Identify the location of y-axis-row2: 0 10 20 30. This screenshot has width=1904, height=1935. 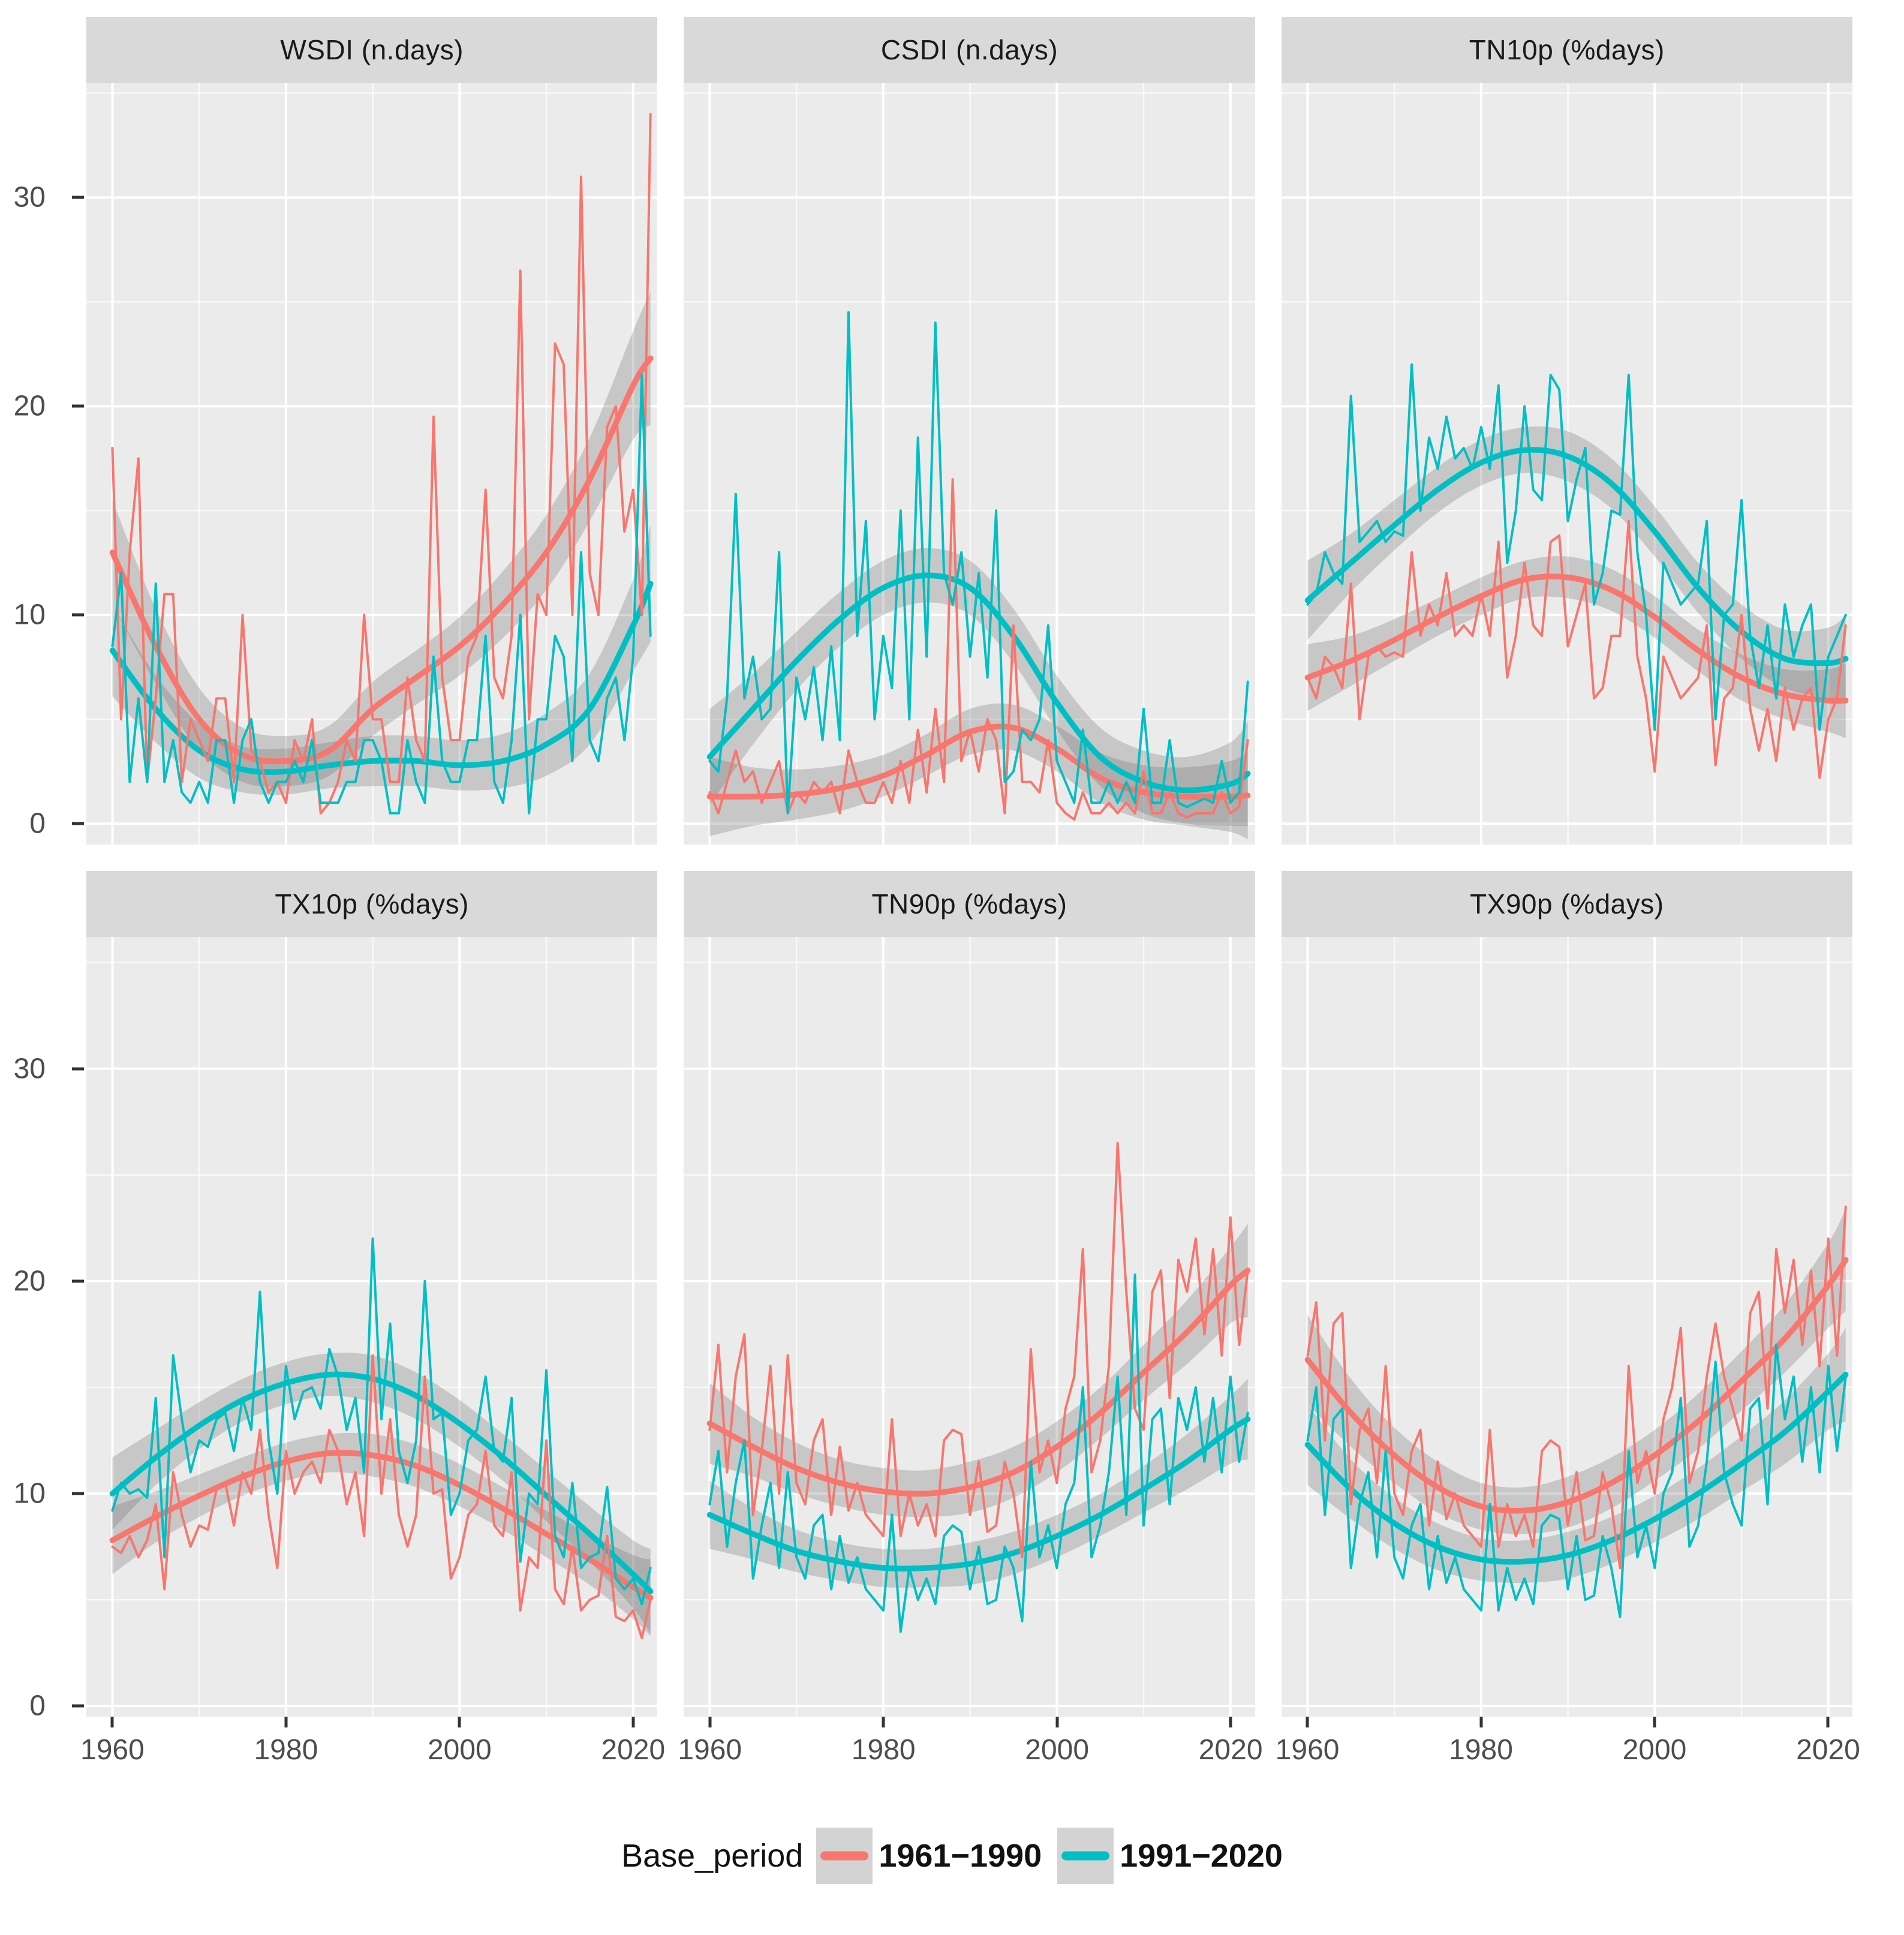
(42, 1296).